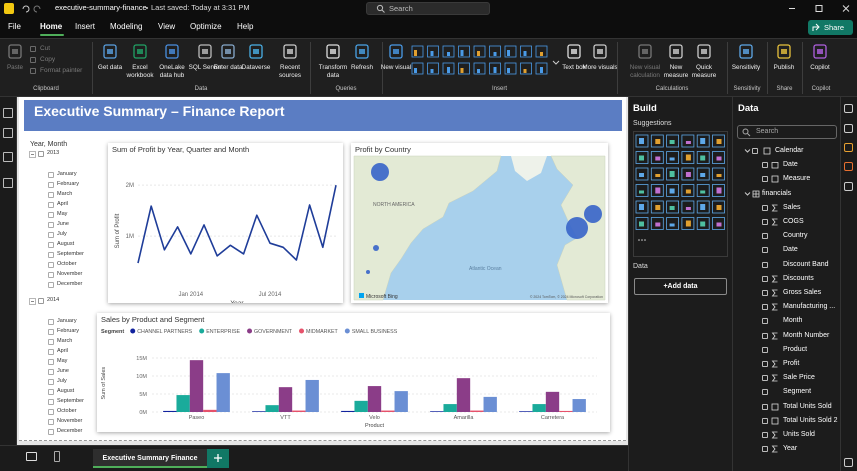  Describe the element at coordinates (14, 26) in the screenshot. I see `menu-tab: File` at that location.